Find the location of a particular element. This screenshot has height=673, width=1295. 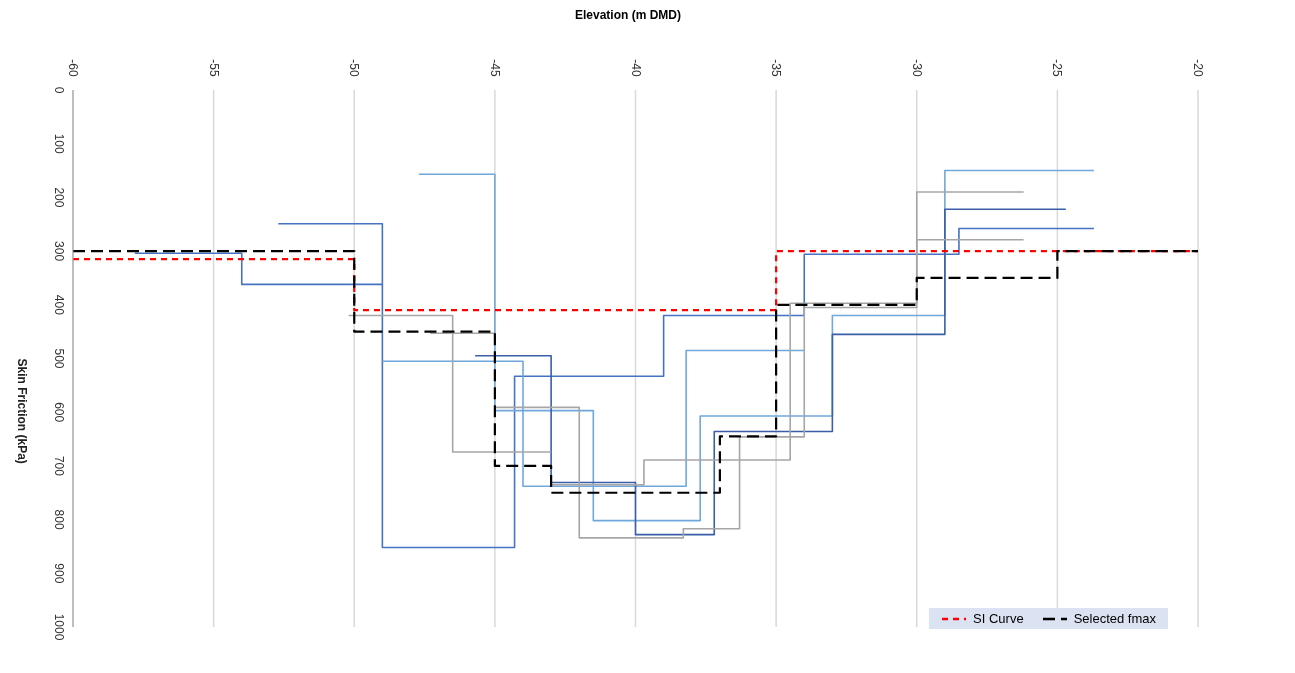

legend-label: SI Curve is located at coordinates (998, 618).